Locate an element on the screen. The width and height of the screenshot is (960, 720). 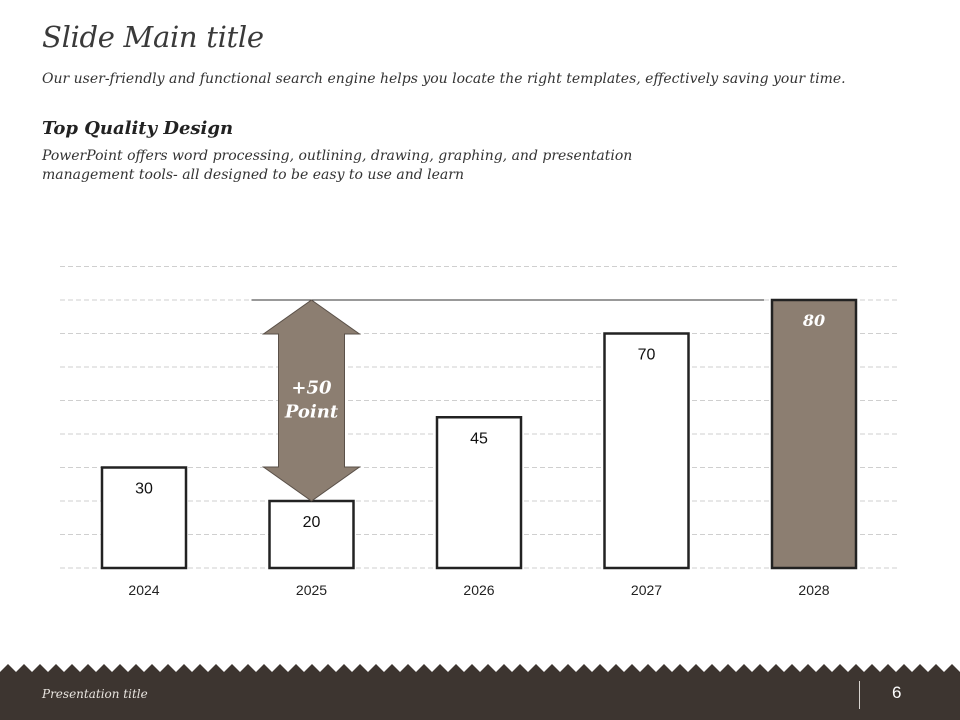
footer-band is located at coordinates (480, 692).